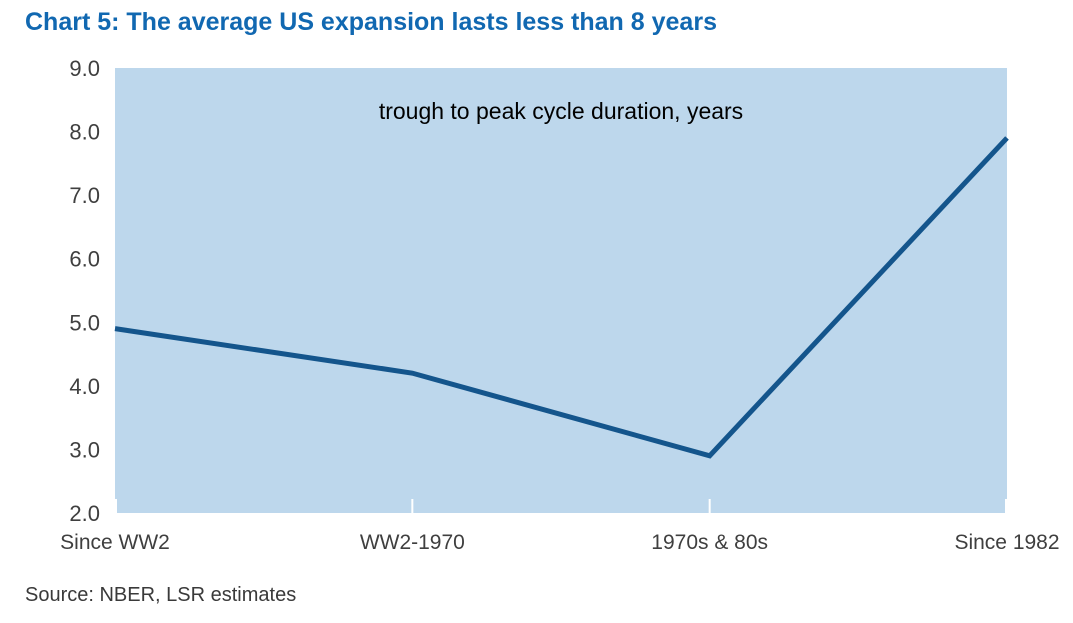 Image resolution: width=1073 pixels, height=623 pixels. Describe the element at coordinates (84, 513) in the screenshot. I see `y-axis-tick-label: 2.0` at that location.